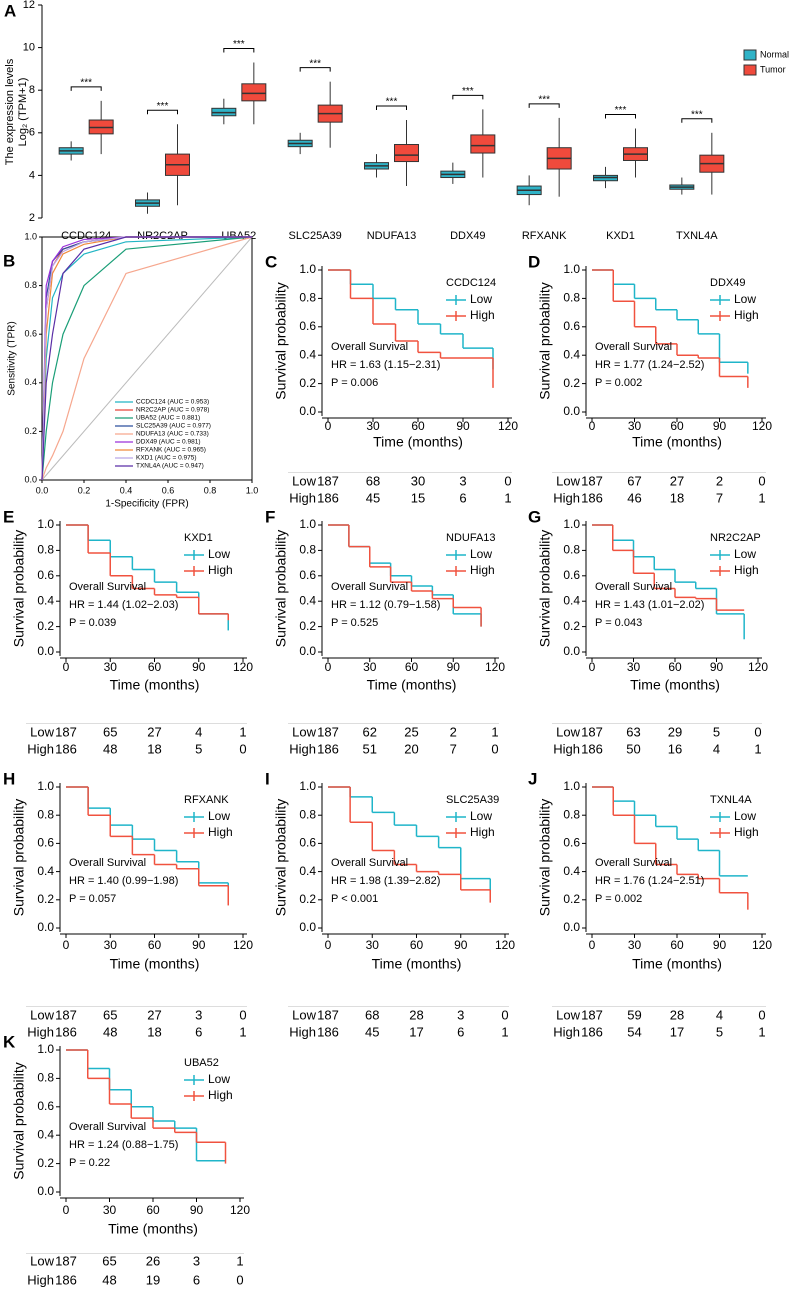 Image resolution: width=789 pixels, height=1293 pixels. What do you see at coordinates (92, 623) in the screenshot?
I see `p-value: P = 0.039` at bounding box center [92, 623].